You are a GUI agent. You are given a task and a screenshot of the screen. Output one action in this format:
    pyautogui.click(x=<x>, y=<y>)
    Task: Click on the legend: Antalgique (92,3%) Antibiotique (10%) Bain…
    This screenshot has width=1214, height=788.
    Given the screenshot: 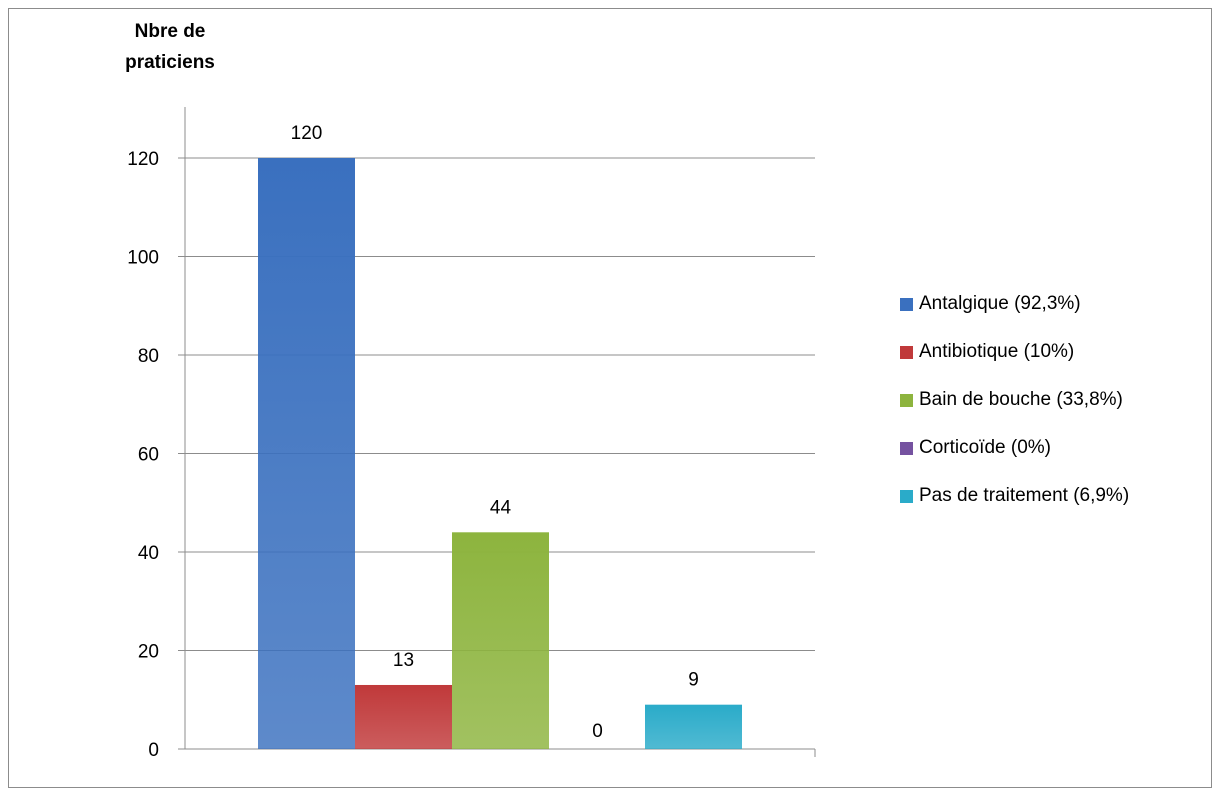 What is the action you would take?
    pyautogui.click(x=1014, y=400)
    